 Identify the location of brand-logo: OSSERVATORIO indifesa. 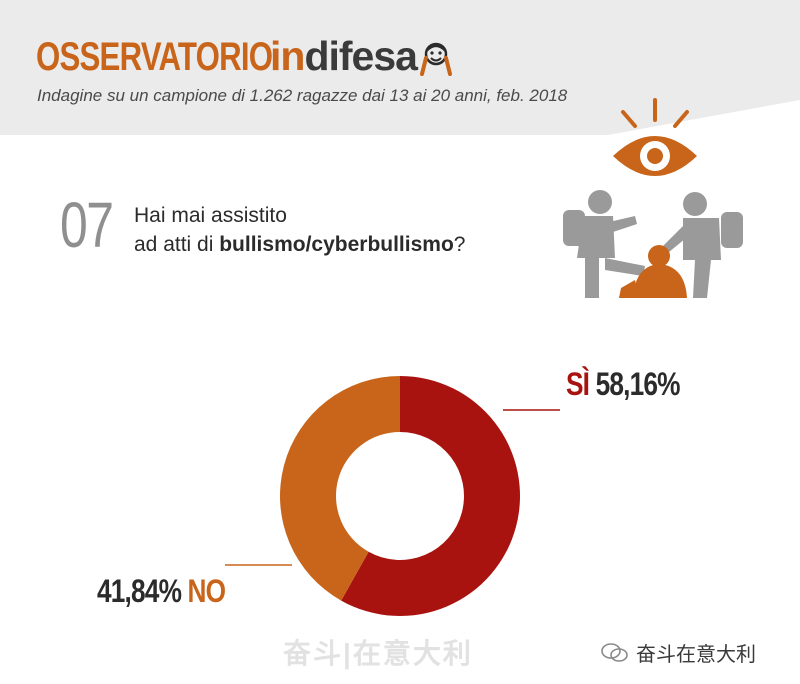
(244, 56).